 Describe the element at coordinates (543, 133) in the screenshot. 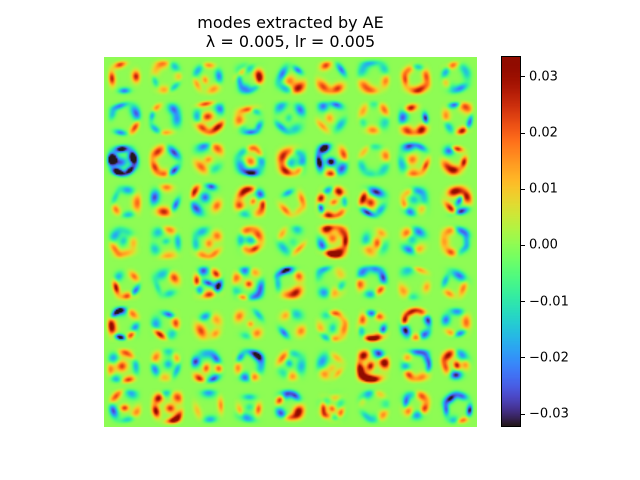

I see `colorbar-tick-label: 0.02` at that location.